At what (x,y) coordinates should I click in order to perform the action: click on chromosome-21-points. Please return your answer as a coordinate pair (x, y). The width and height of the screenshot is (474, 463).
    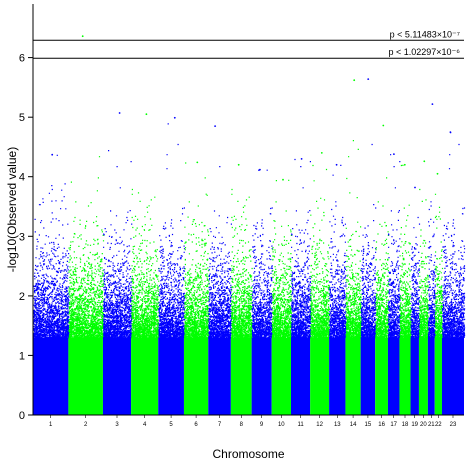
    Looking at the image, I should click on (431, 259).